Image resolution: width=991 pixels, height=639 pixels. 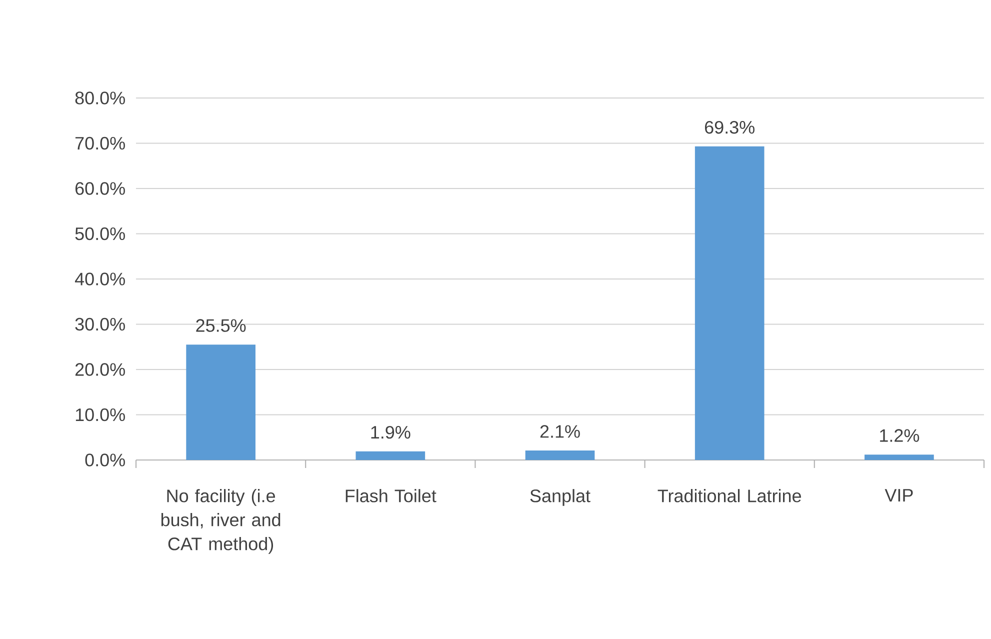 I want to click on y-tick-label: 0.0%, so click(x=105, y=460).